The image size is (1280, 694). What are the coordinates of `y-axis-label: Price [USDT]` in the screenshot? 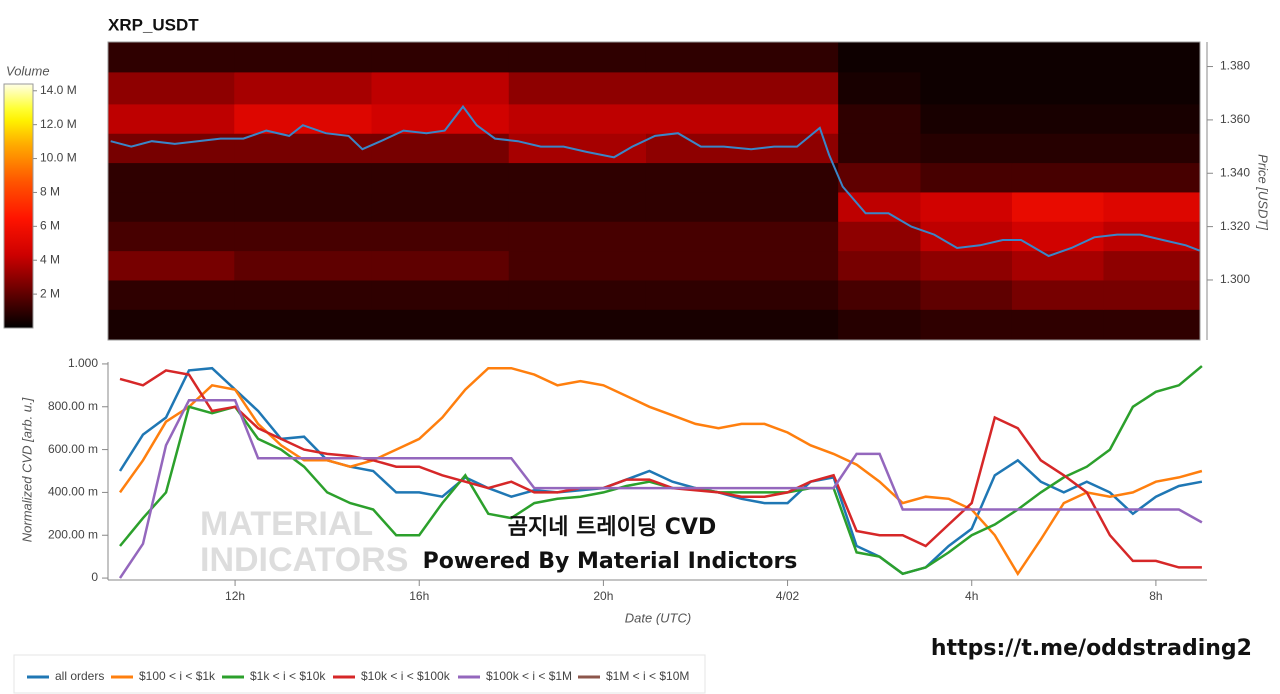 It's located at (1263, 192).